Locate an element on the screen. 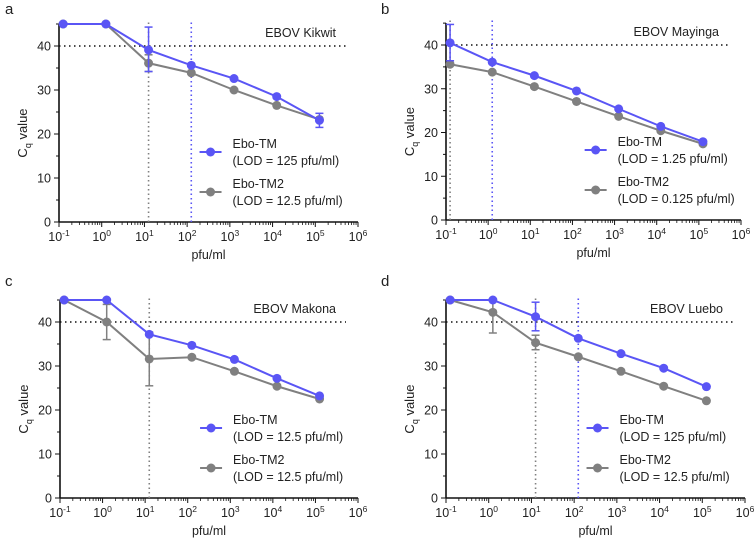 This screenshot has width=755, height=541. panel-label: b is located at coordinates (385, 9).